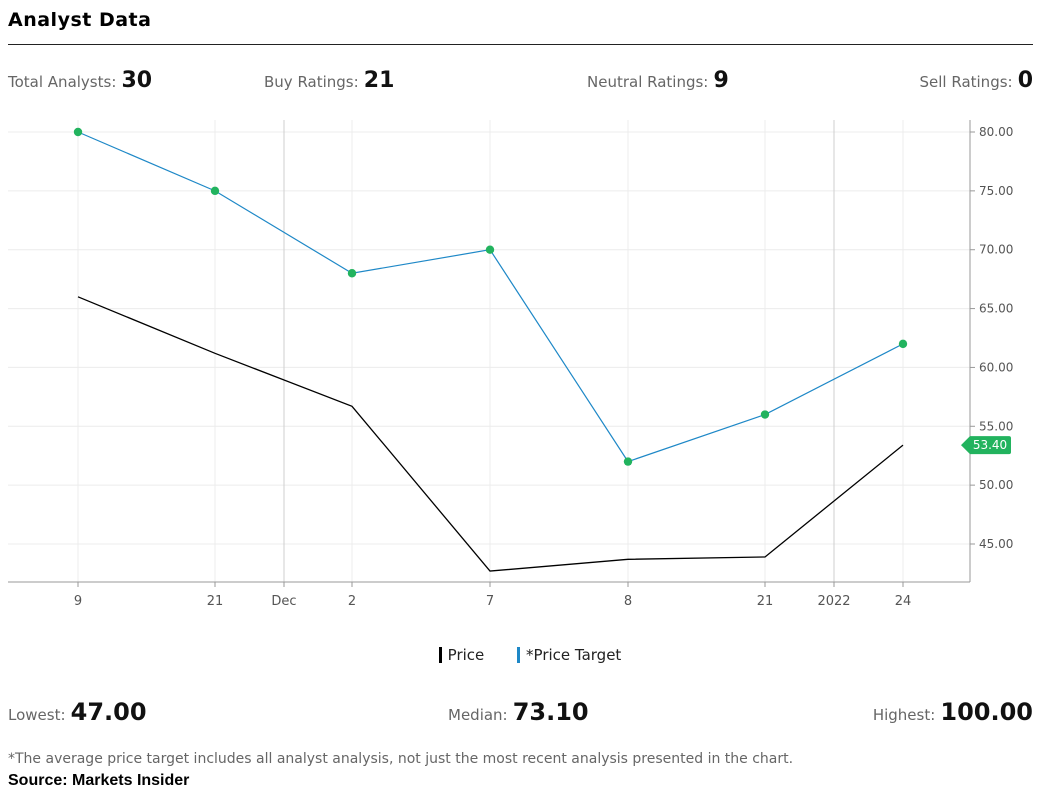  What do you see at coordinates (440, 655) in the screenshot?
I see `legend-swatch-price` at bounding box center [440, 655].